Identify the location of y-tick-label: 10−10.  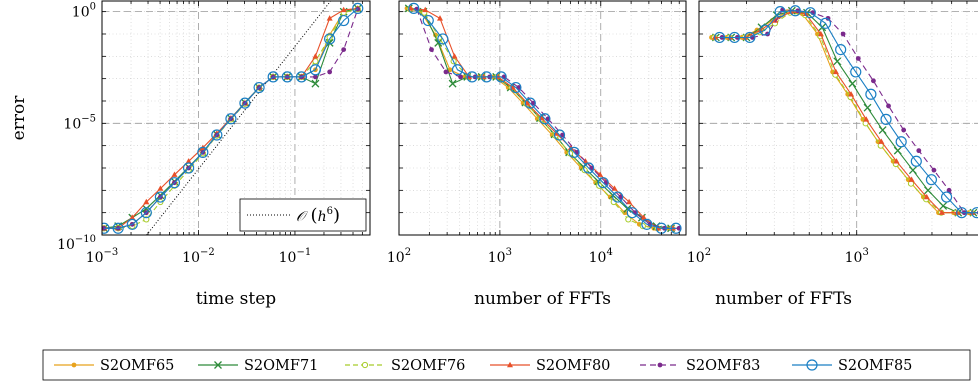
(76, 243).